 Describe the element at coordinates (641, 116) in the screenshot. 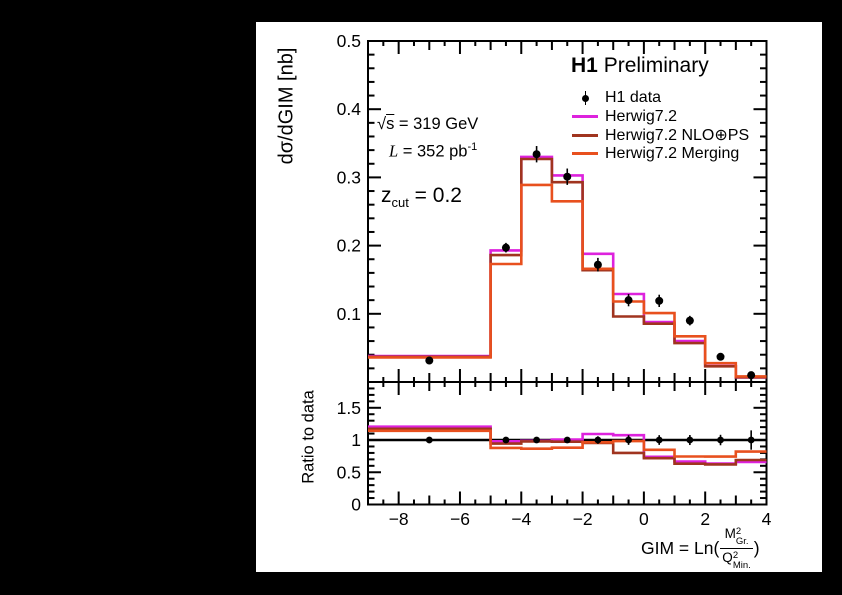

I see `legend-label: Herwig7.2` at that location.